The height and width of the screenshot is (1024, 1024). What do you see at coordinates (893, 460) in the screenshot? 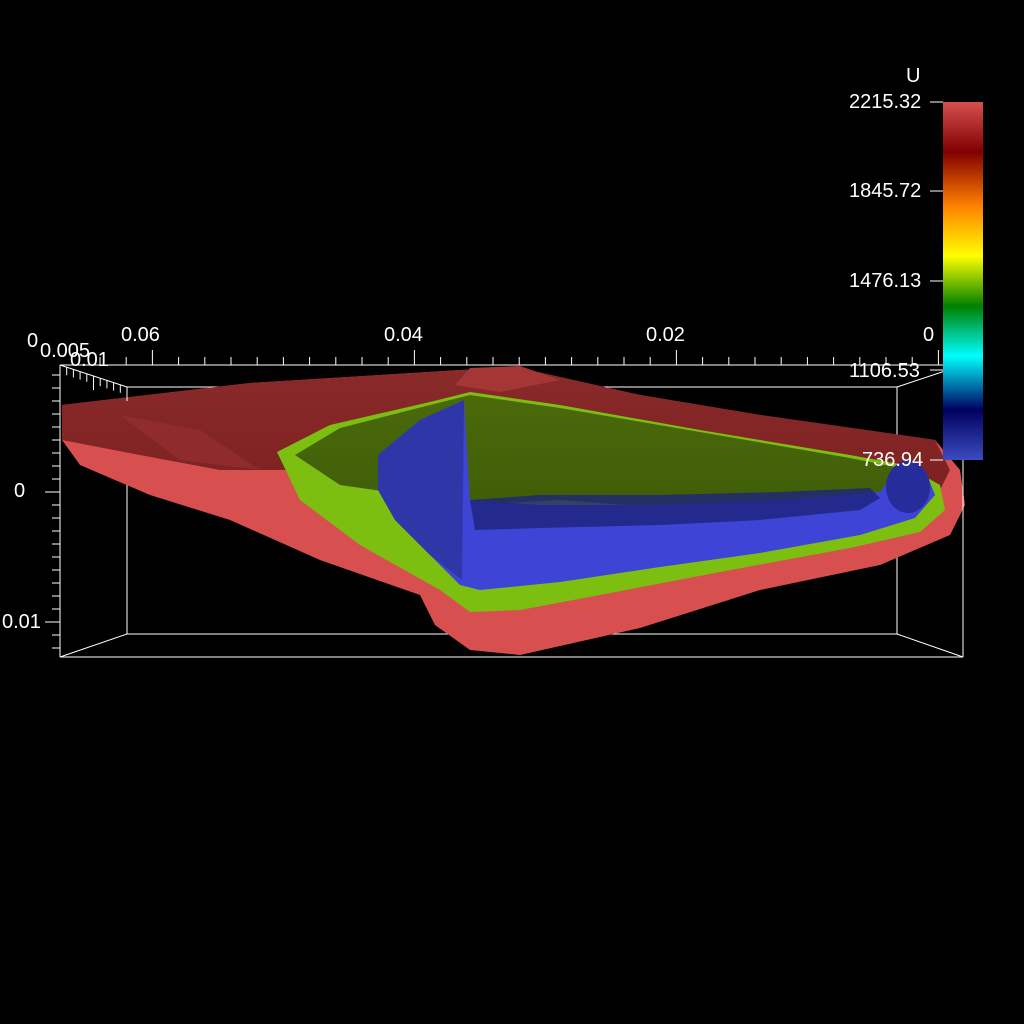
I see `colorbar-label: 736.94` at bounding box center [893, 460].